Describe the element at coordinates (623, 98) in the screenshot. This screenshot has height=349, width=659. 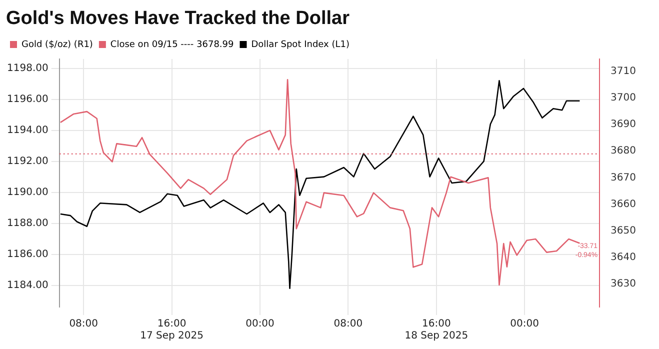
I see `y2-tick-label: 3700` at that location.